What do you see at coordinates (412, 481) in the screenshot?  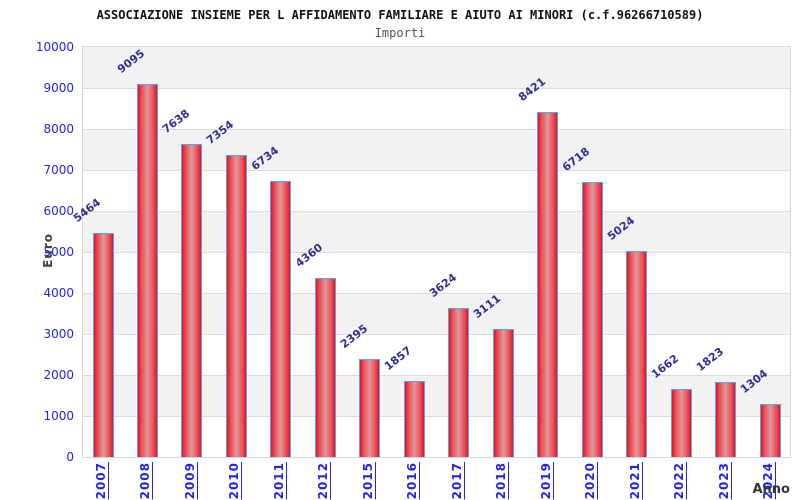 I see `x-tick-label-2016: 2016` at bounding box center [412, 481].